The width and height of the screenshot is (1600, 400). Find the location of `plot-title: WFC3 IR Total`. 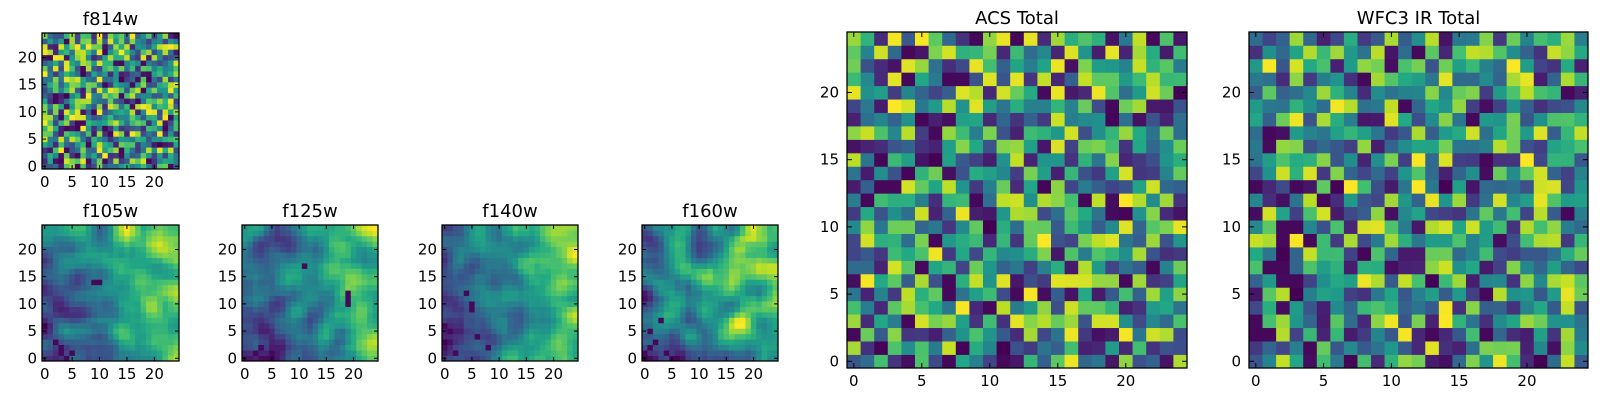

plot-title: WFC3 IR Total is located at coordinates (1418, 18).